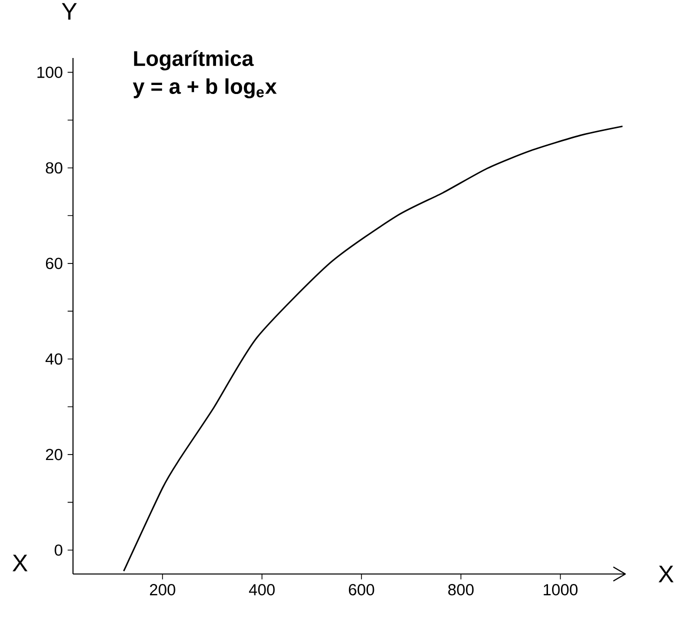 This screenshot has width=694, height=627. What do you see at coordinates (54, 168) in the screenshot?
I see `y-tick-label: 80` at bounding box center [54, 168].